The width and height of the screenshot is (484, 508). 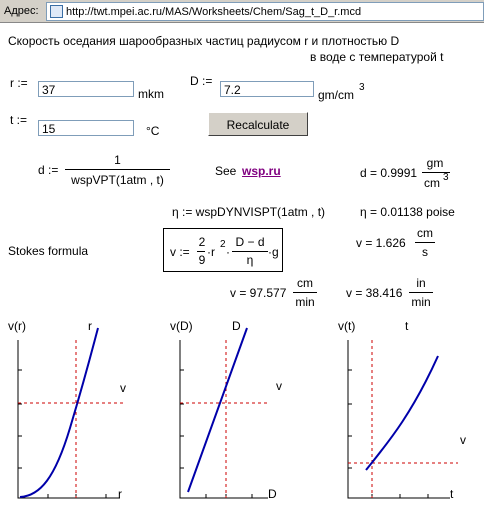 What do you see at coordinates (250, 260) in the screenshot?
I see `stokes-frac-den: η` at bounding box center [250, 260].